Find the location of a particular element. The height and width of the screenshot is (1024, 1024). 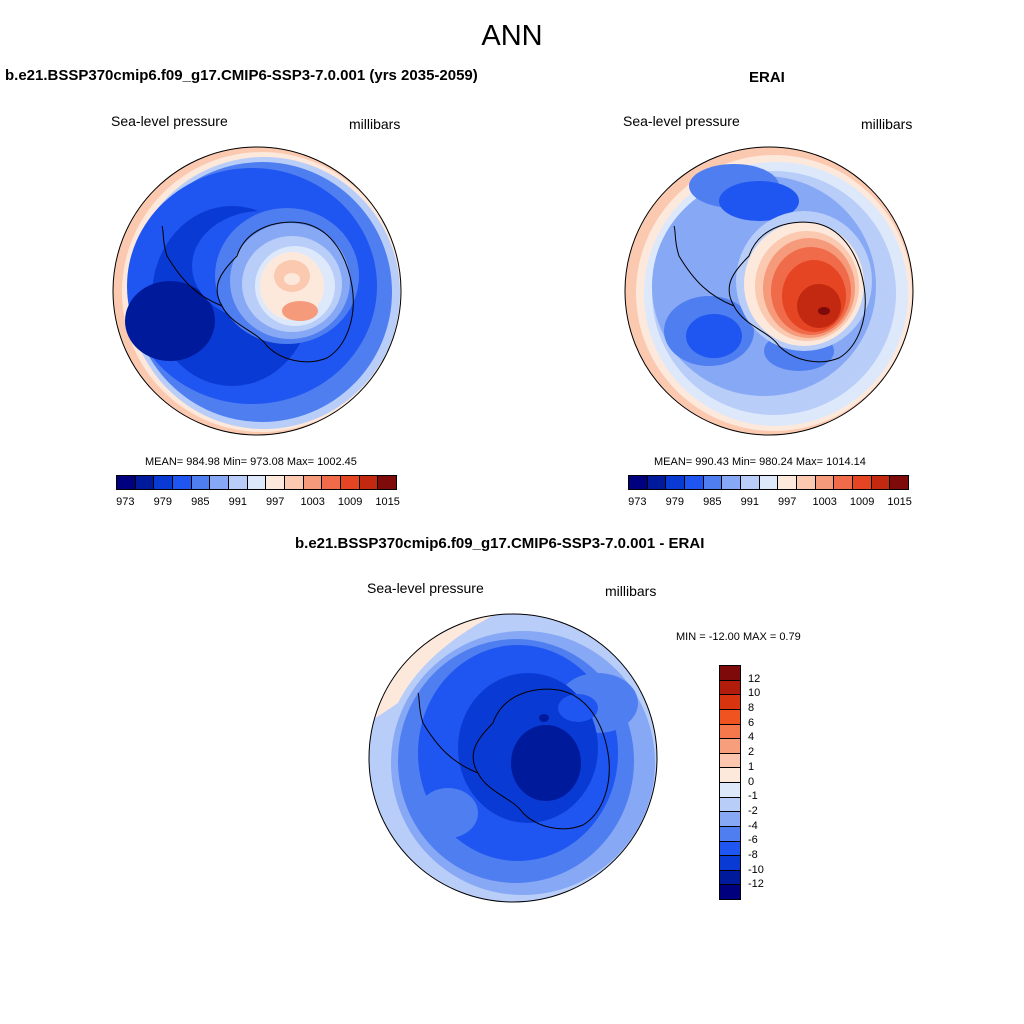

colorbar-tick-label: -8 is located at coordinates (753, 854).